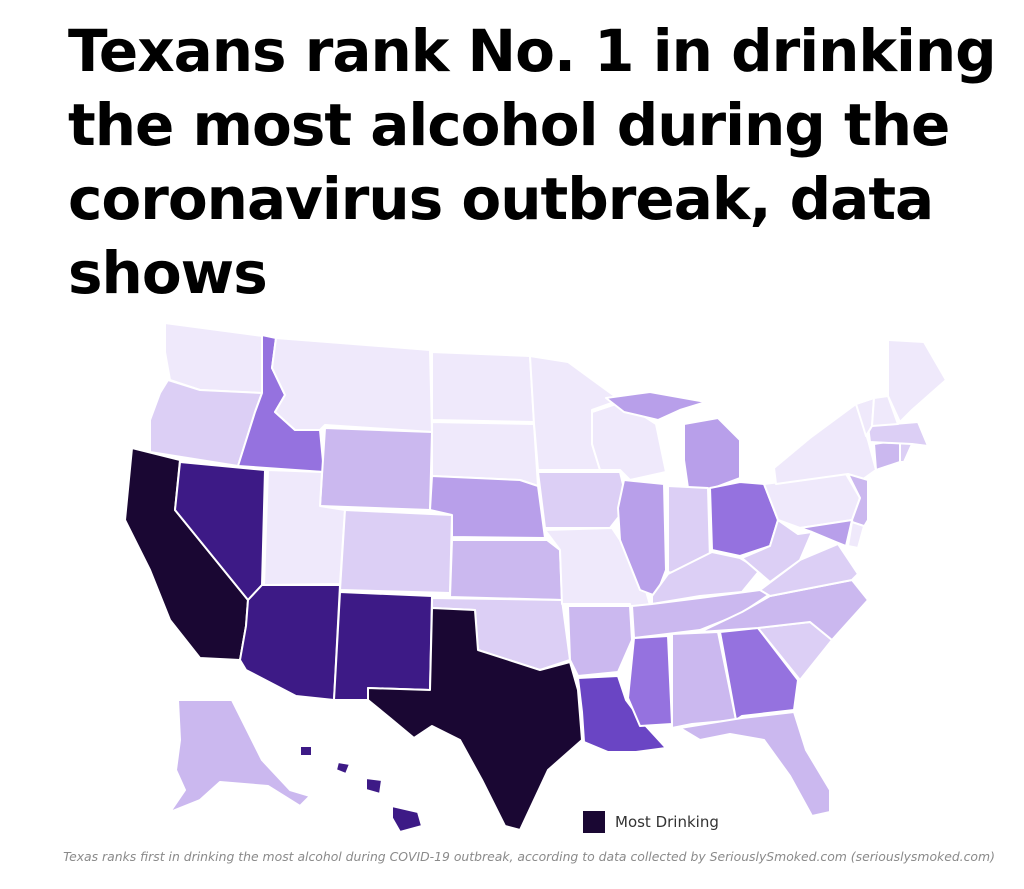  What do you see at coordinates (290, 642) in the screenshot?
I see `state-AZ` at bounding box center [290, 642].